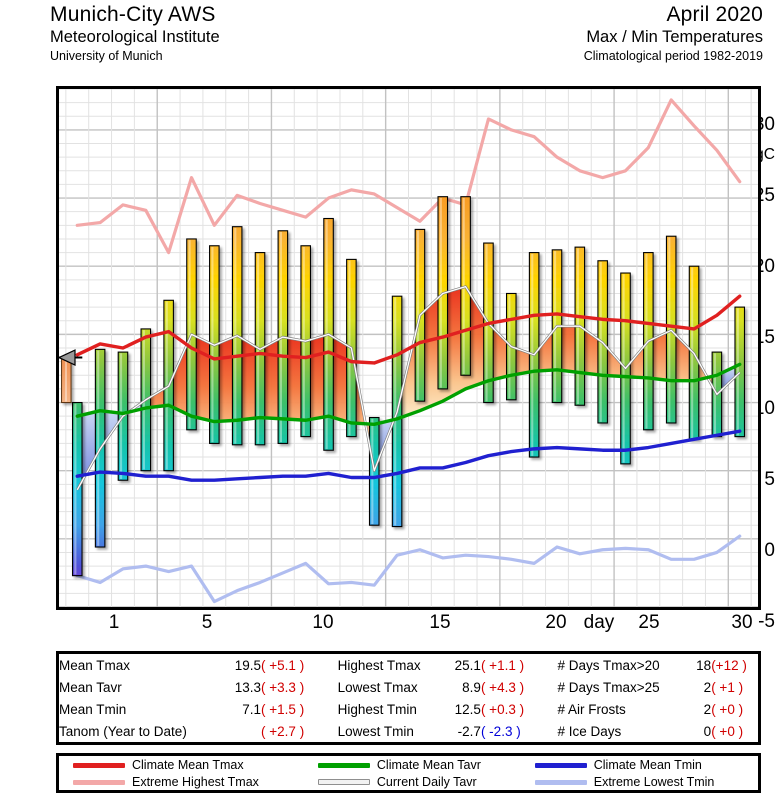 The image size is (775, 800). I want to click on stat-anomaly: ( +0.3 ), so click(502, 709).